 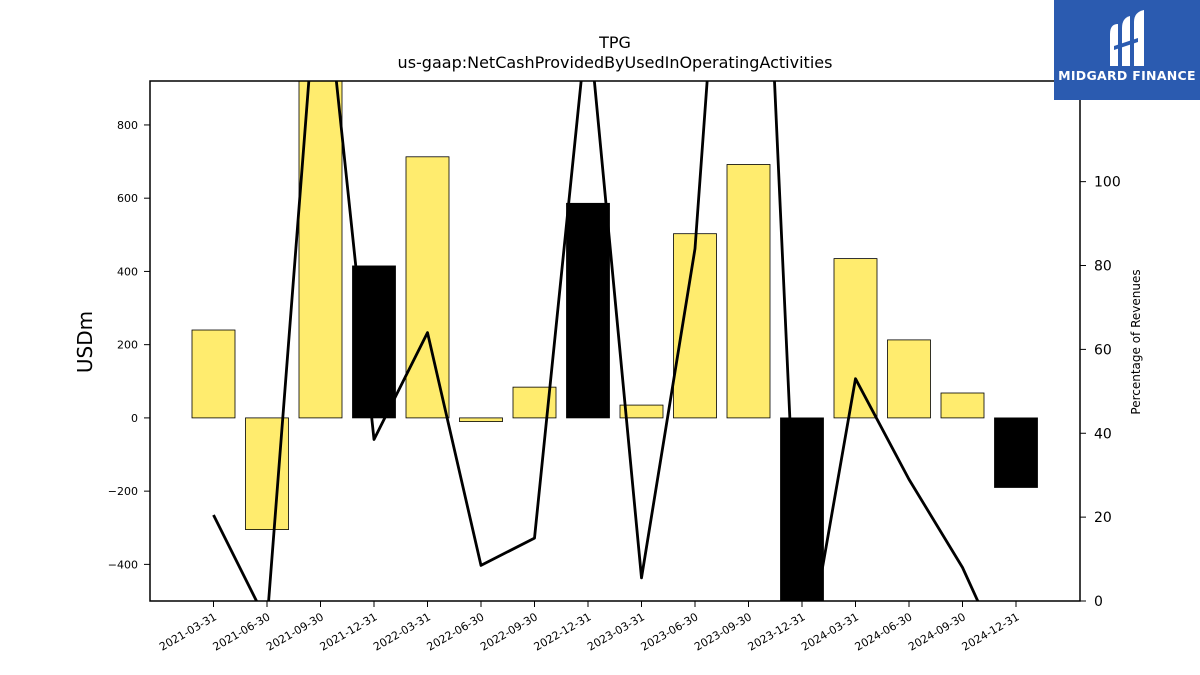 I want to click on y-right-tick-label: 100, so click(x=1107, y=183).